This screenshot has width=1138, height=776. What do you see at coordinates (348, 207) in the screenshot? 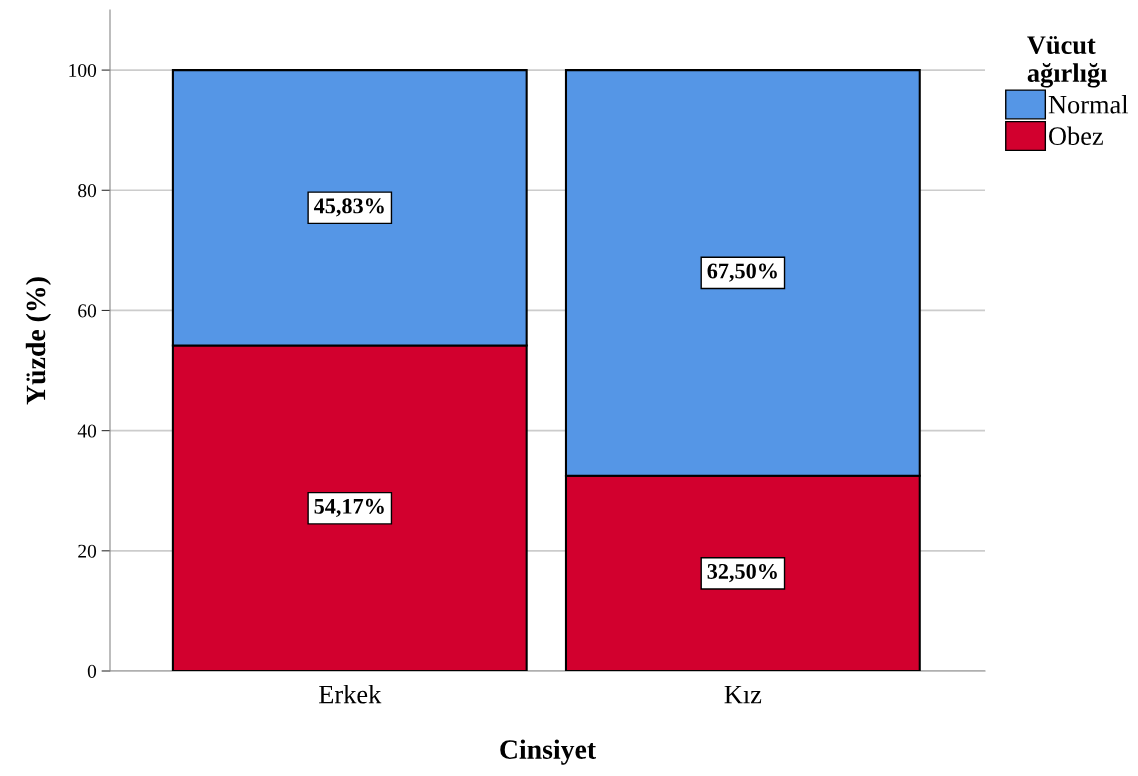
I see `data-label: 45,83%` at bounding box center [348, 207].